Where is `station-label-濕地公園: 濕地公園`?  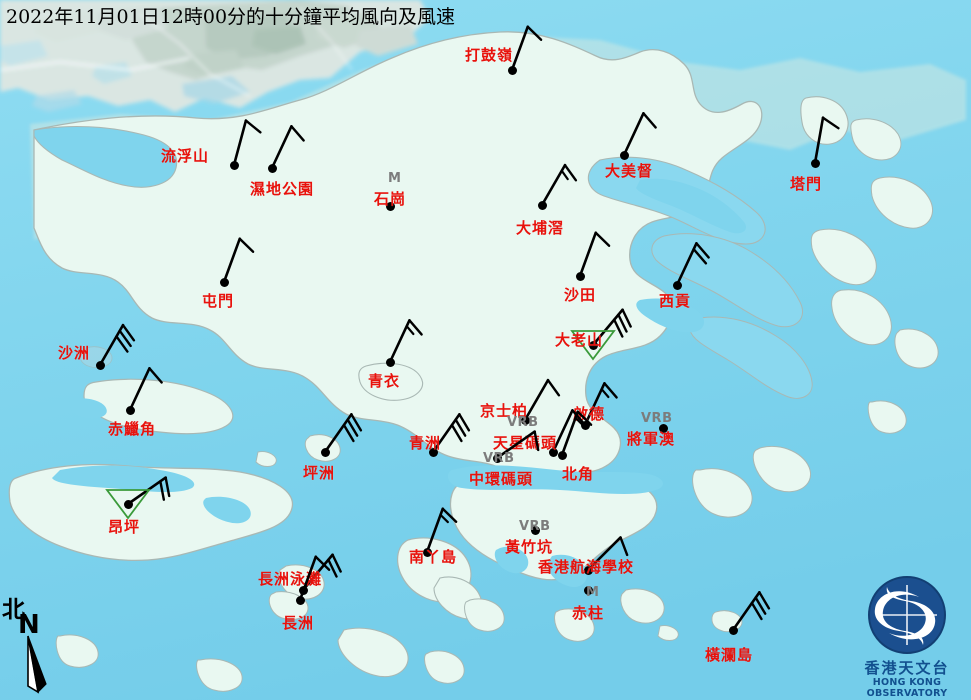 station-label-濕地公園: 濕地公園 is located at coordinates (282, 189).